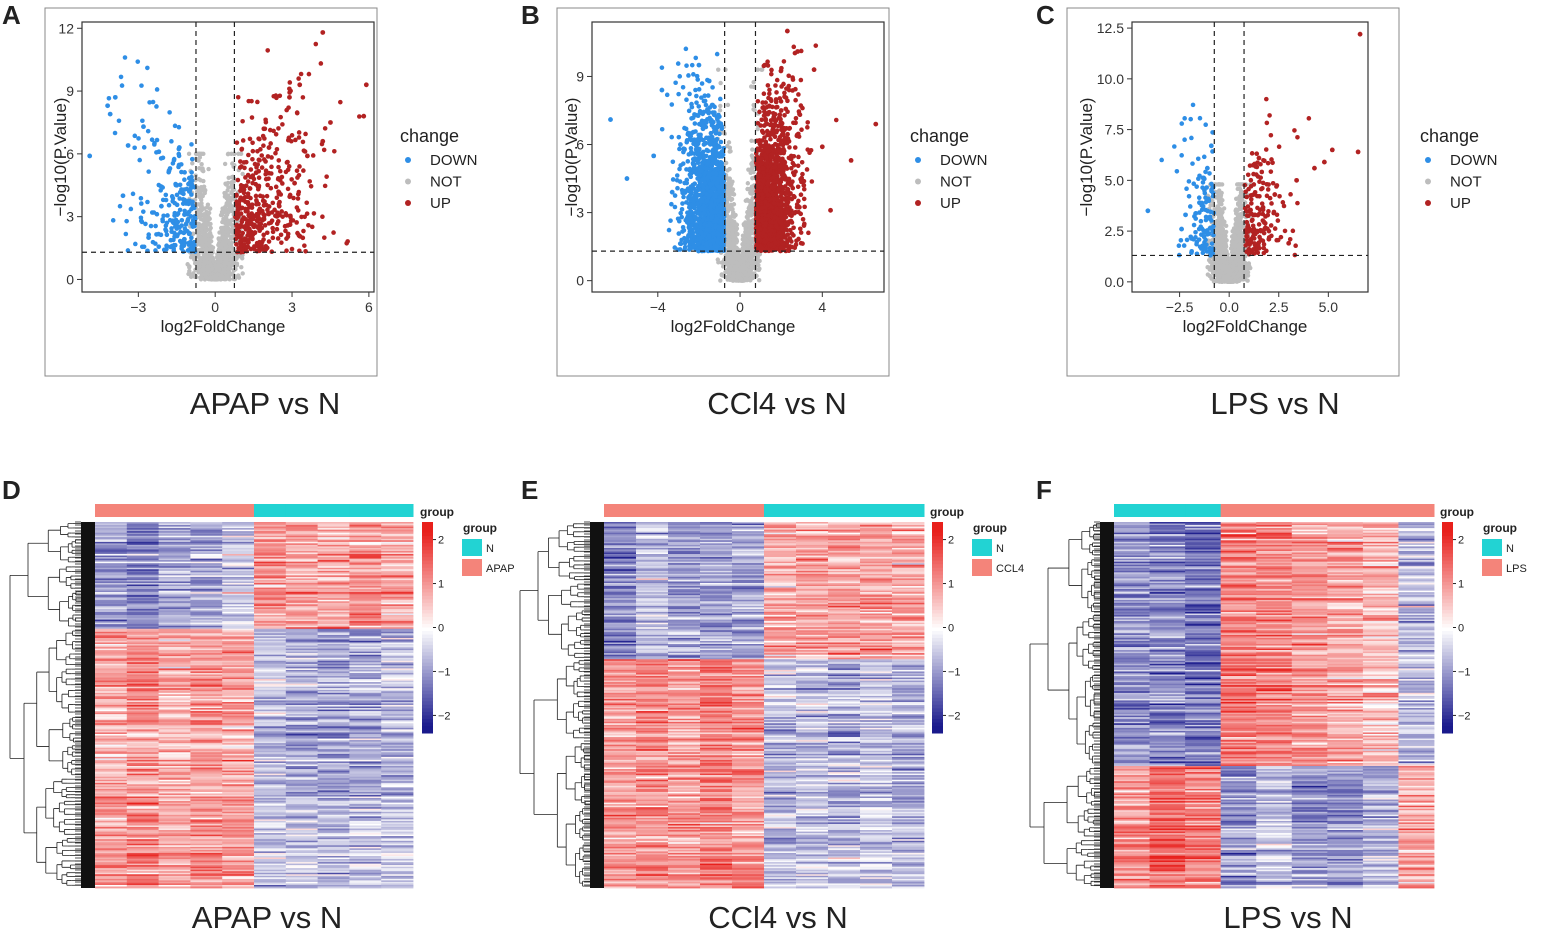 This screenshot has width=1548, height=941. Describe the element at coordinates (66, 28) in the screenshot. I see `y-tick-label: 12` at that location.